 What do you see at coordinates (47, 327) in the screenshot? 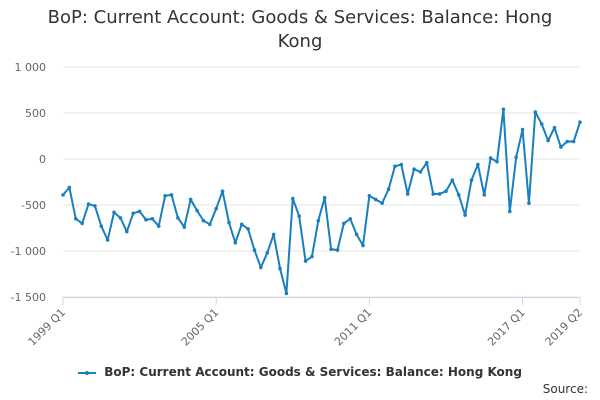
I see `x-tick-label: 1999 Q1` at bounding box center [47, 327].